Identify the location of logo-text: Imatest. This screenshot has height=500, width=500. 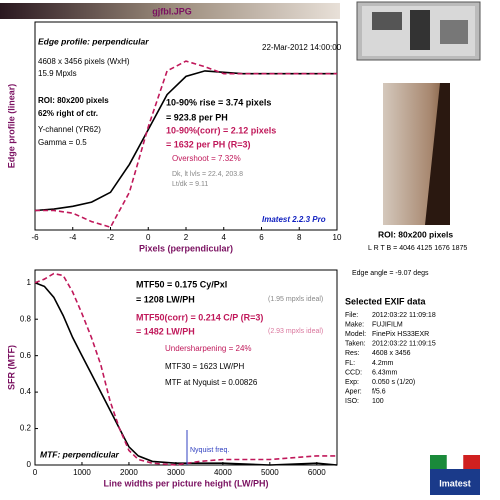
(455, 483).